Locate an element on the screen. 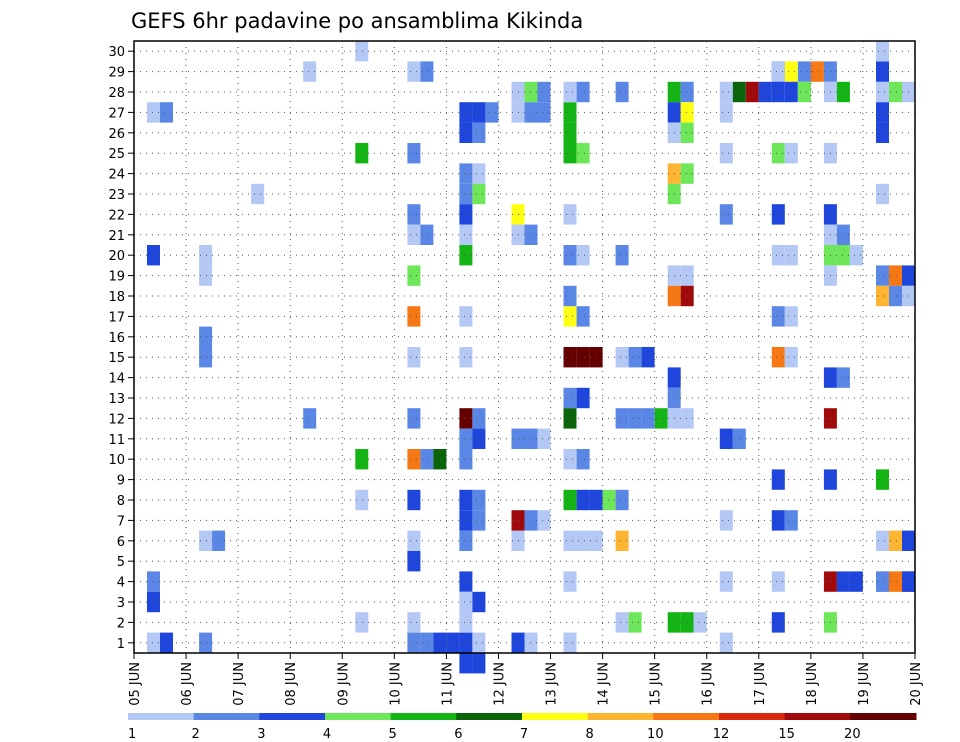  y-tick-label: 16 is located at coordinates (116, 338).